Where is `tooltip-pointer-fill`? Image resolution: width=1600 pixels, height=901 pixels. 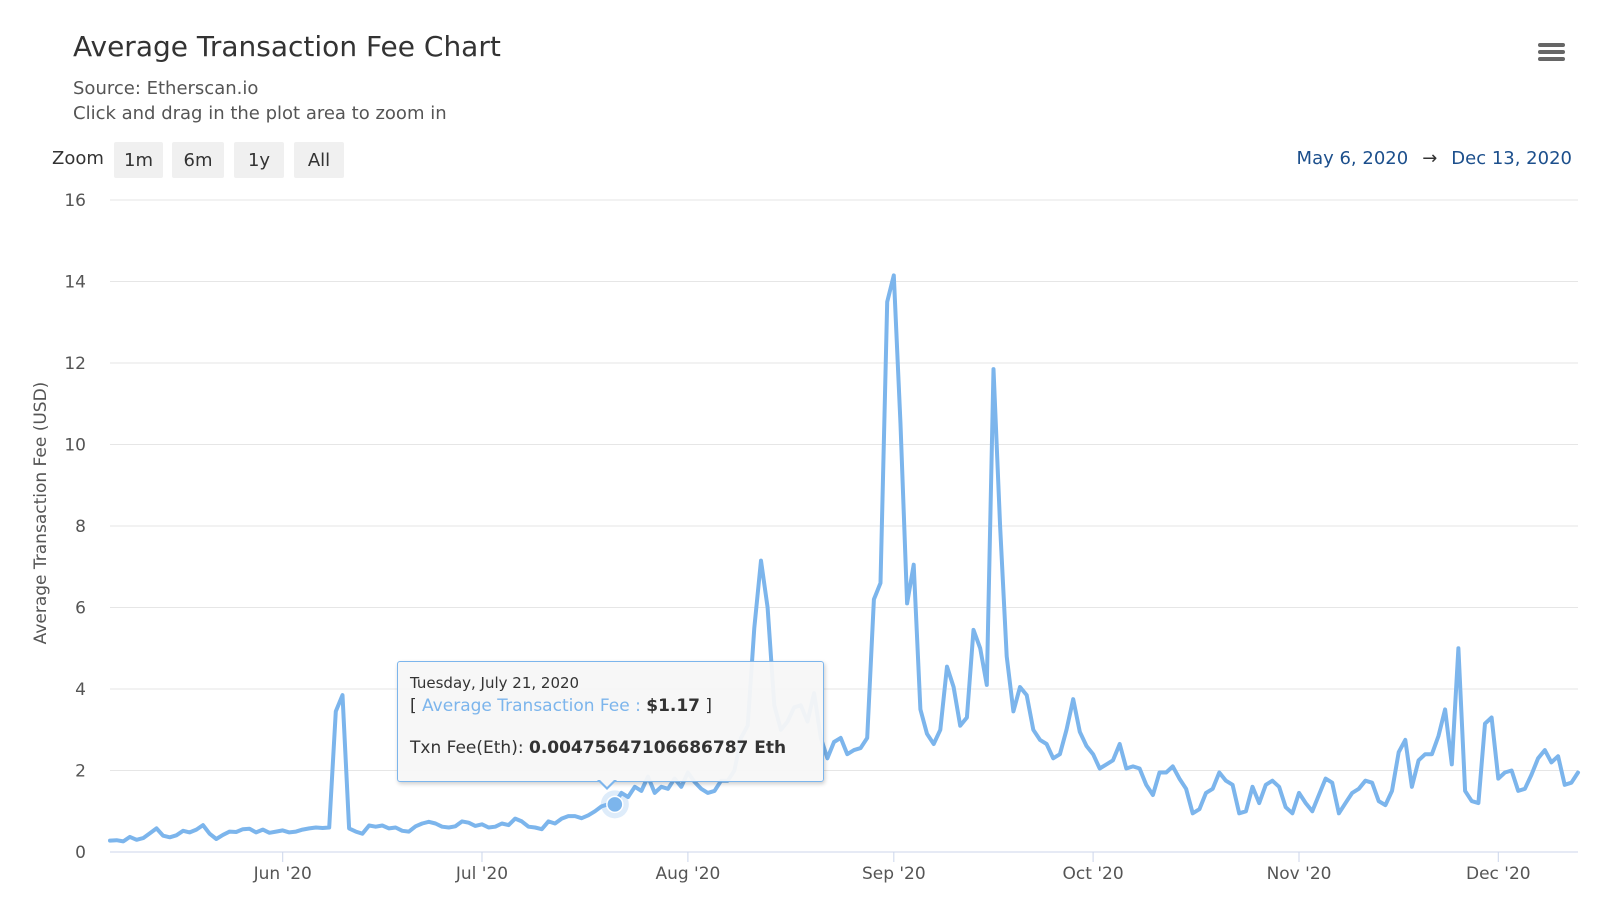
tooltip-pointer-fill is located at coordinates (607, 783).